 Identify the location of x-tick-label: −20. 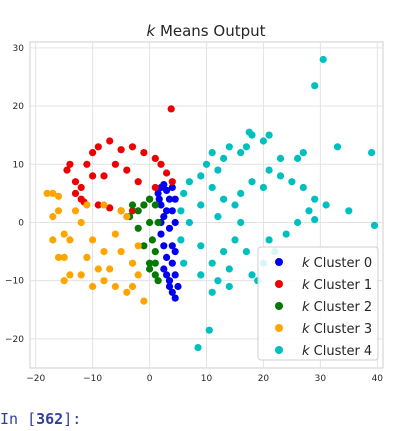
(35, 379).